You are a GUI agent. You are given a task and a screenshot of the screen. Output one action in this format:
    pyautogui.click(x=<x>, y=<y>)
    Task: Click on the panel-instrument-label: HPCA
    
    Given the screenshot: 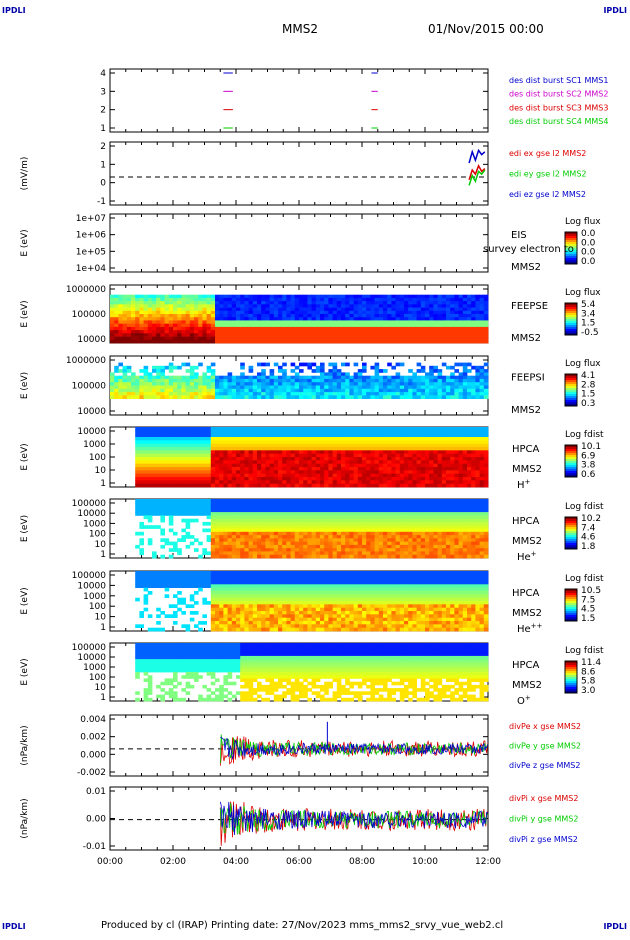 What is the action you would take?
    pyautogui.click(x=526, y=521)
    